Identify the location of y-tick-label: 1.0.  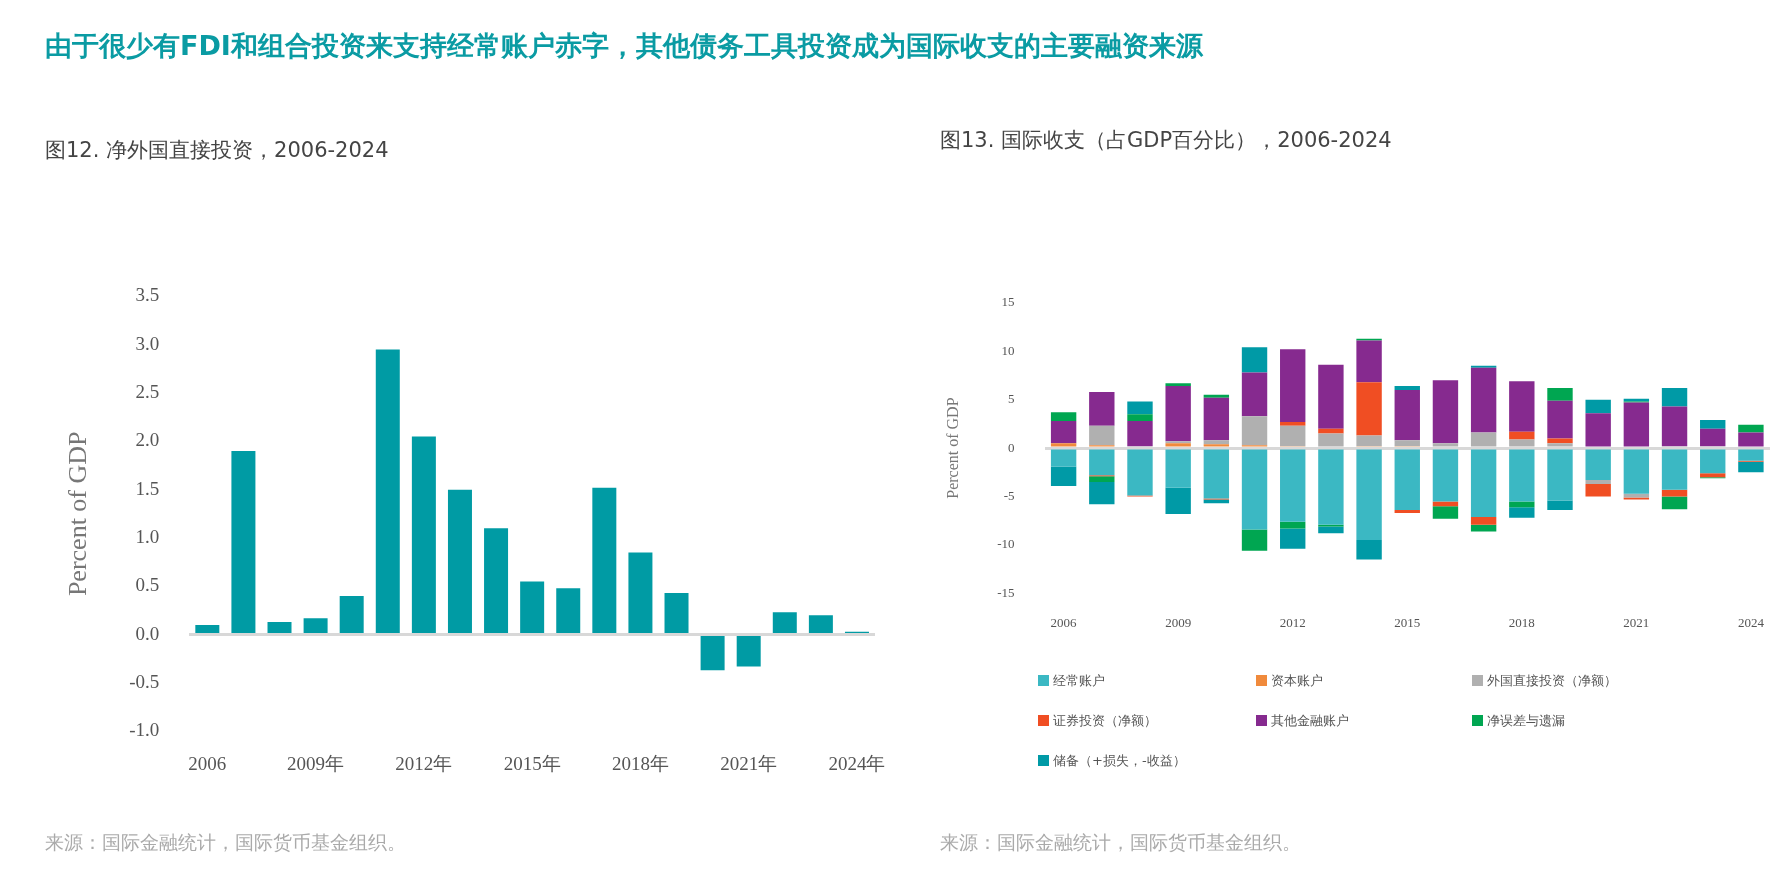
(147, 536).